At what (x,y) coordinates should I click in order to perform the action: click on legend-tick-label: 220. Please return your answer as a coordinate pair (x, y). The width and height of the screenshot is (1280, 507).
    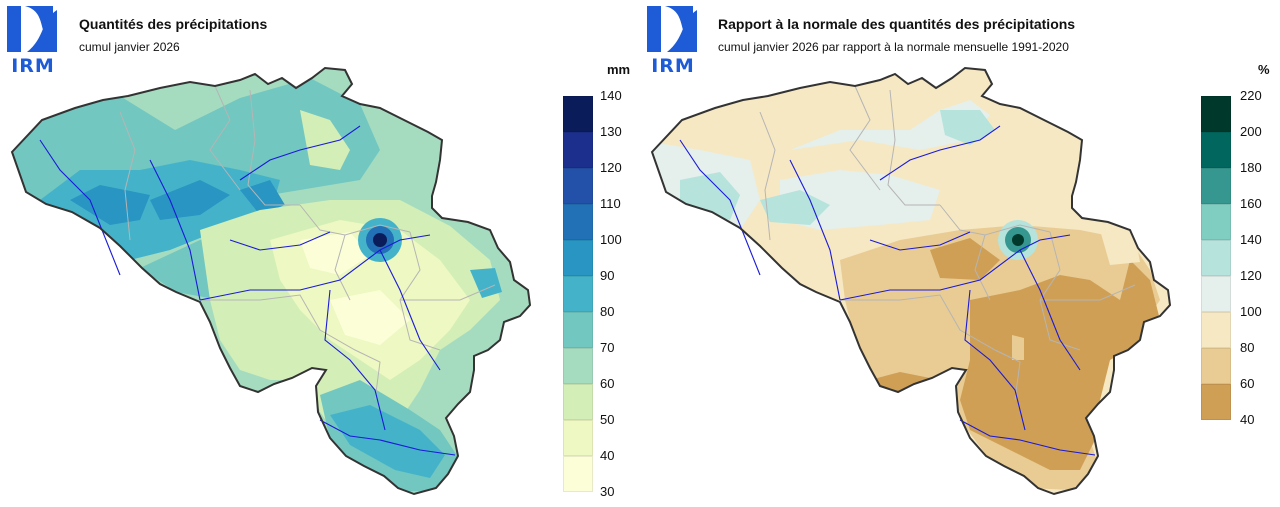
    Looking at the image, I should click on (1251, 95).